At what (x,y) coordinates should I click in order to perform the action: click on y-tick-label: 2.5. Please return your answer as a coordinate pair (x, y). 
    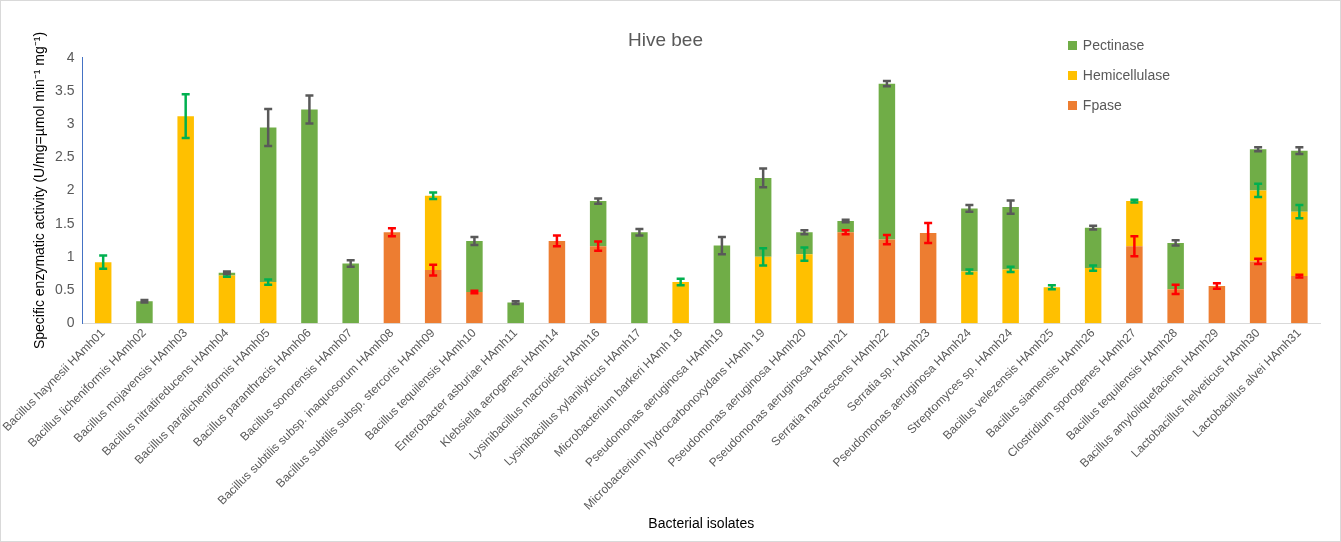
    Looking at the image, I should click on (65, 156).